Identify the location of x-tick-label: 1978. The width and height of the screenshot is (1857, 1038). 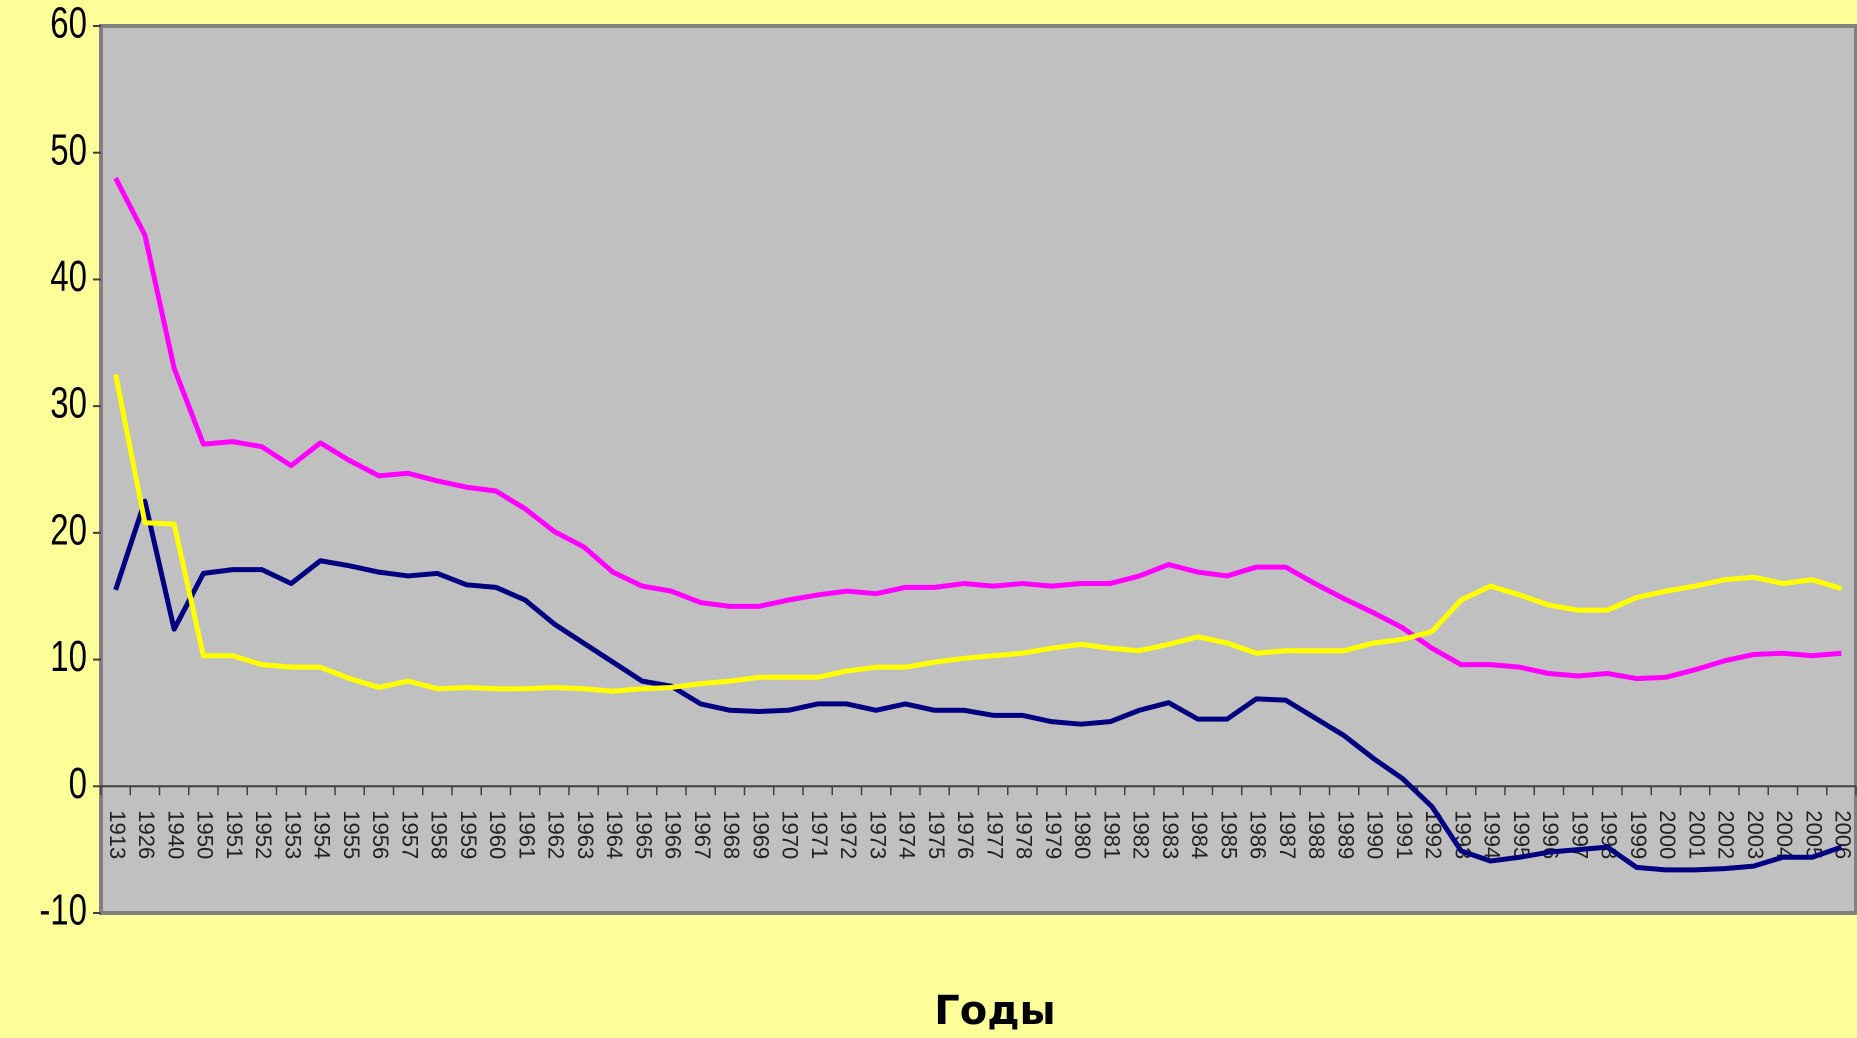
(1024, 834).